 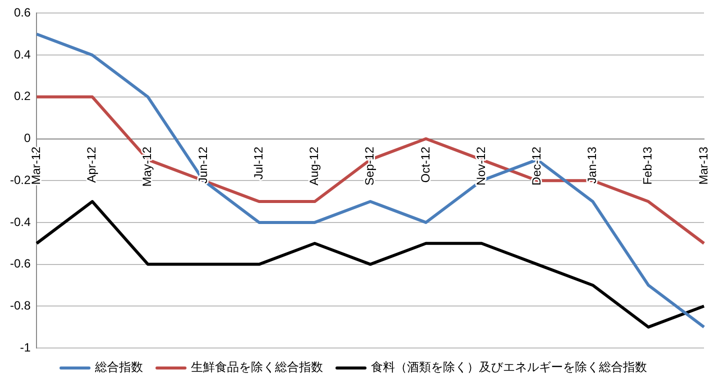 What do you see at coordinates (509, 367) in the screenshot?
I see `legend-label: 食料（酒類を除く）及びエネルギーを除く総合指数` at bounding box center [509, 367].